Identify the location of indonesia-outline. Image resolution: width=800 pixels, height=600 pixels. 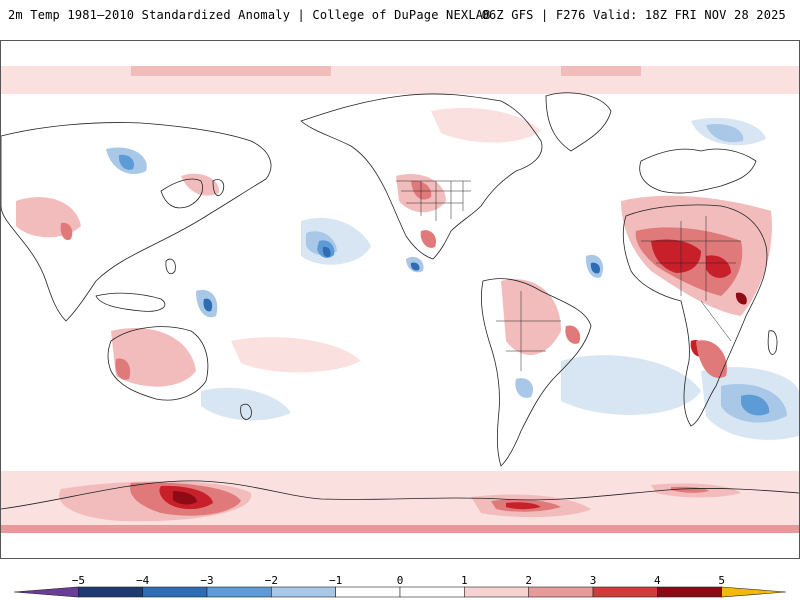
(130, 302).